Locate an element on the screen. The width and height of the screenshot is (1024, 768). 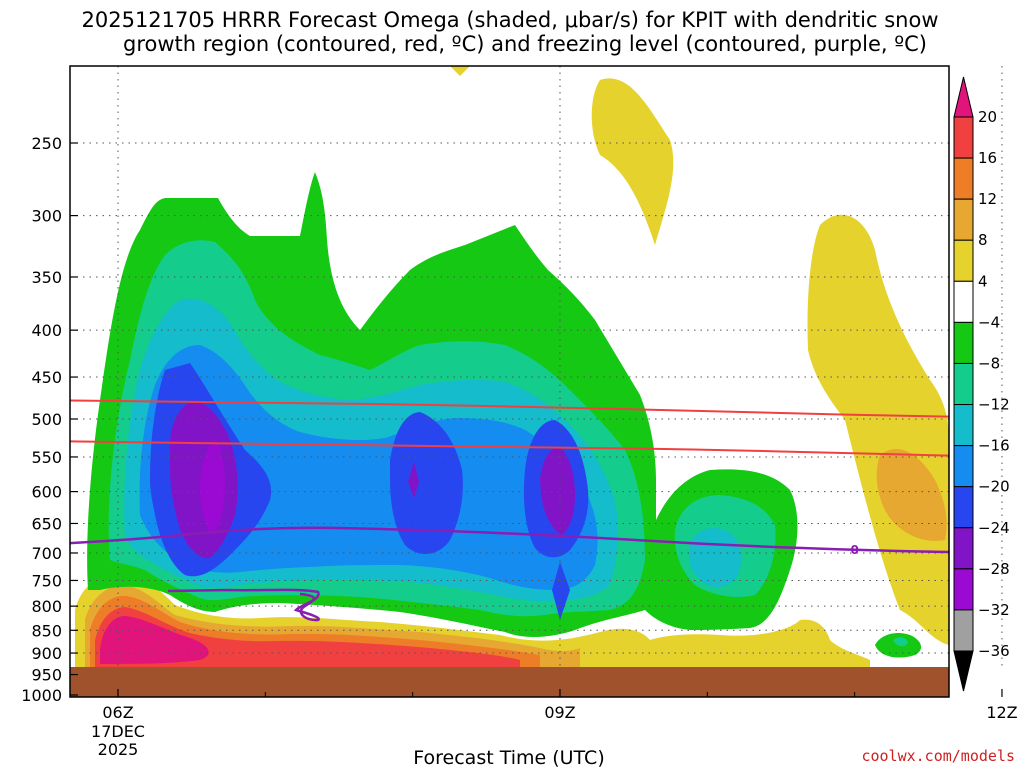
colorbar-label--24: −24 is located at coordinates (994, 528).